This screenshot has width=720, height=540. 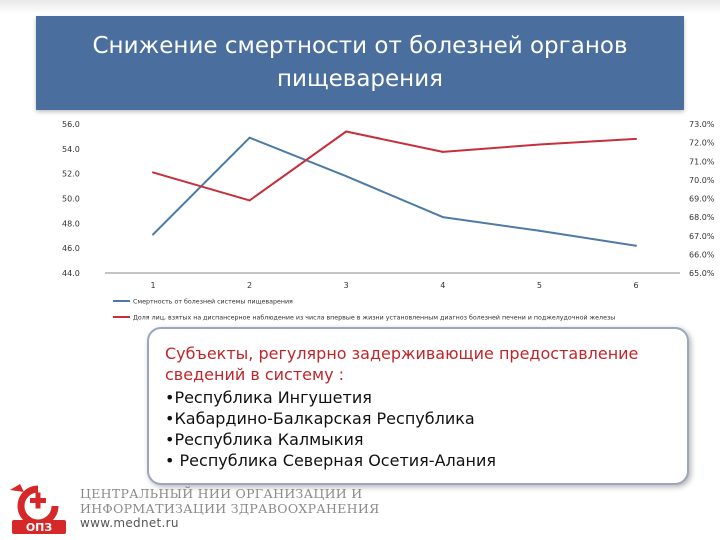 I want to click on right-tick-label: 68.0%, so click(x=702, y=217).